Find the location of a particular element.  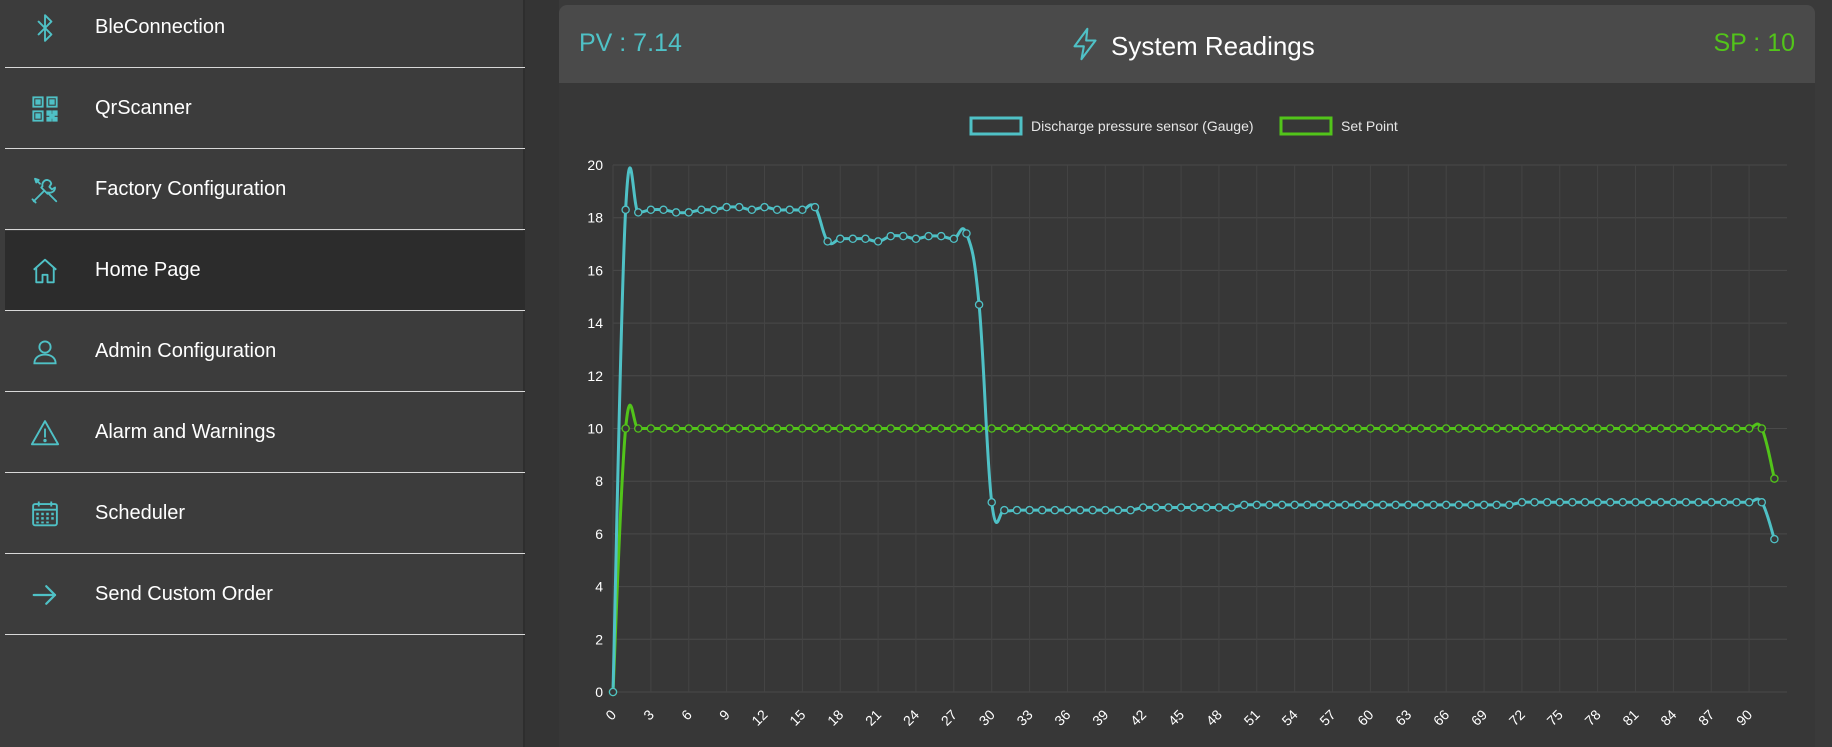

y-tick-label: 10 is located at coordinates (595, 429).